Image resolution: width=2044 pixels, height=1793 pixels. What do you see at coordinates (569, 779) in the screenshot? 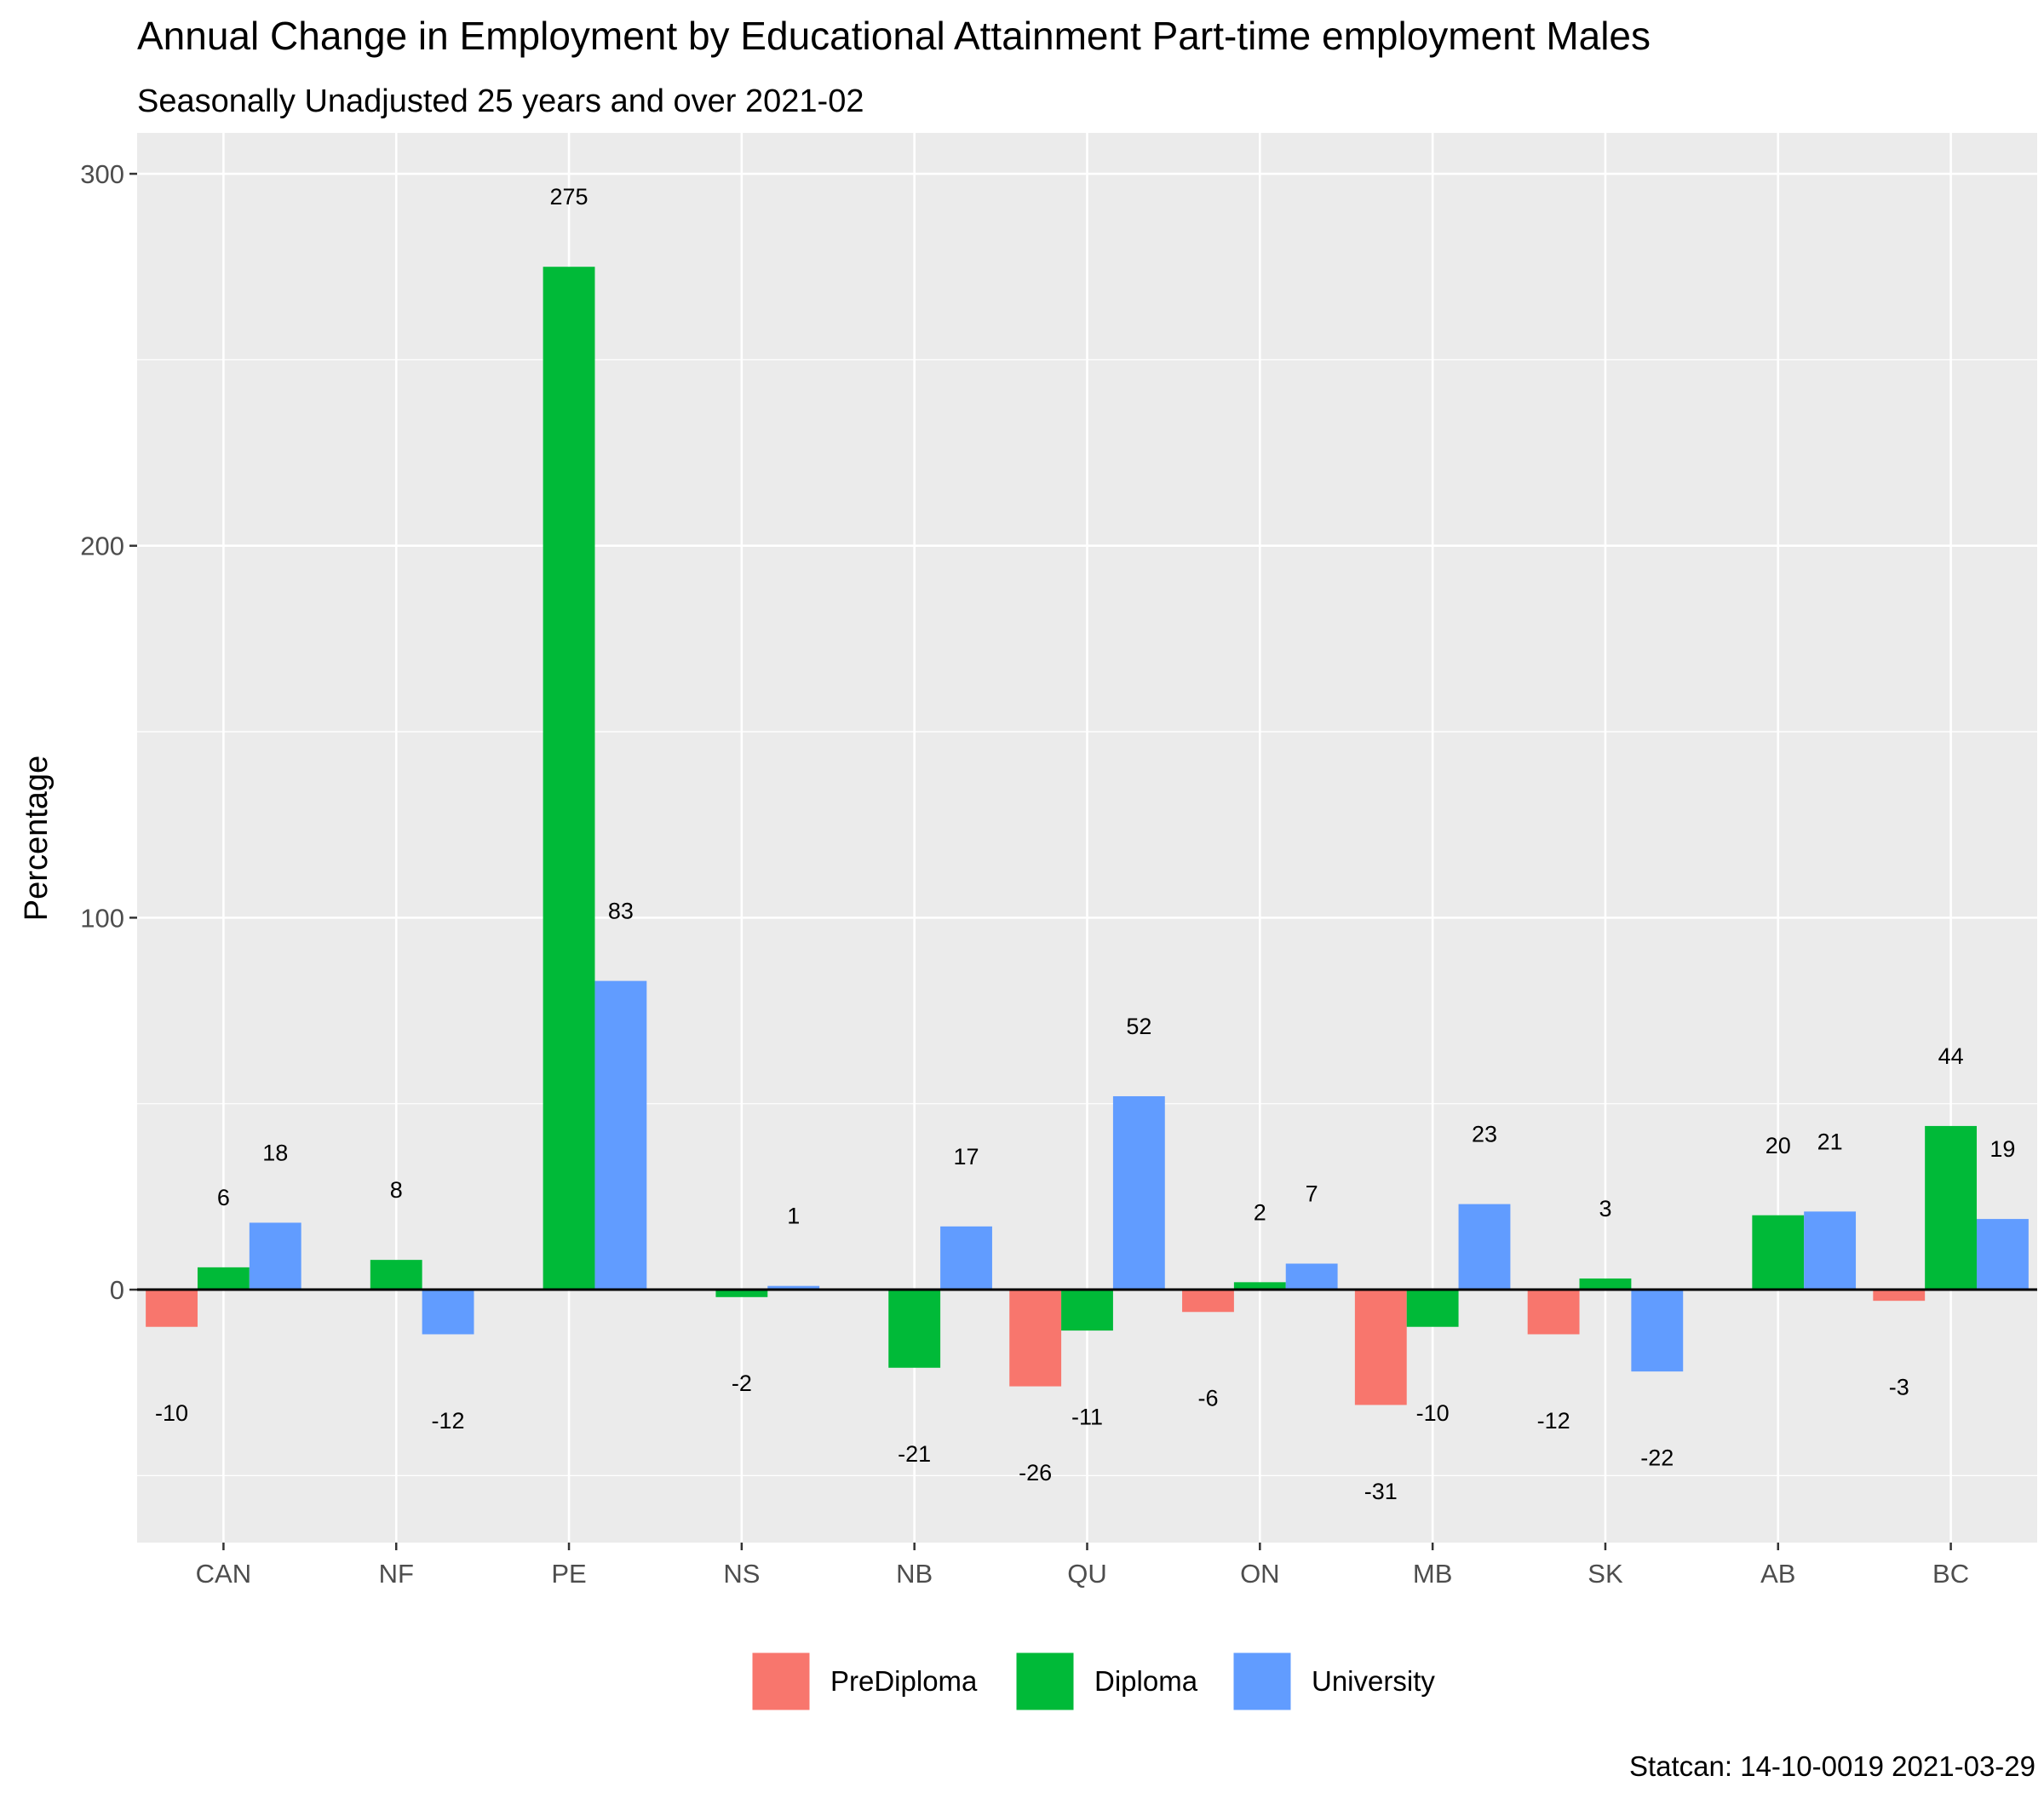
I see `bar-diploma-pe` at bounding box center [569, 779].